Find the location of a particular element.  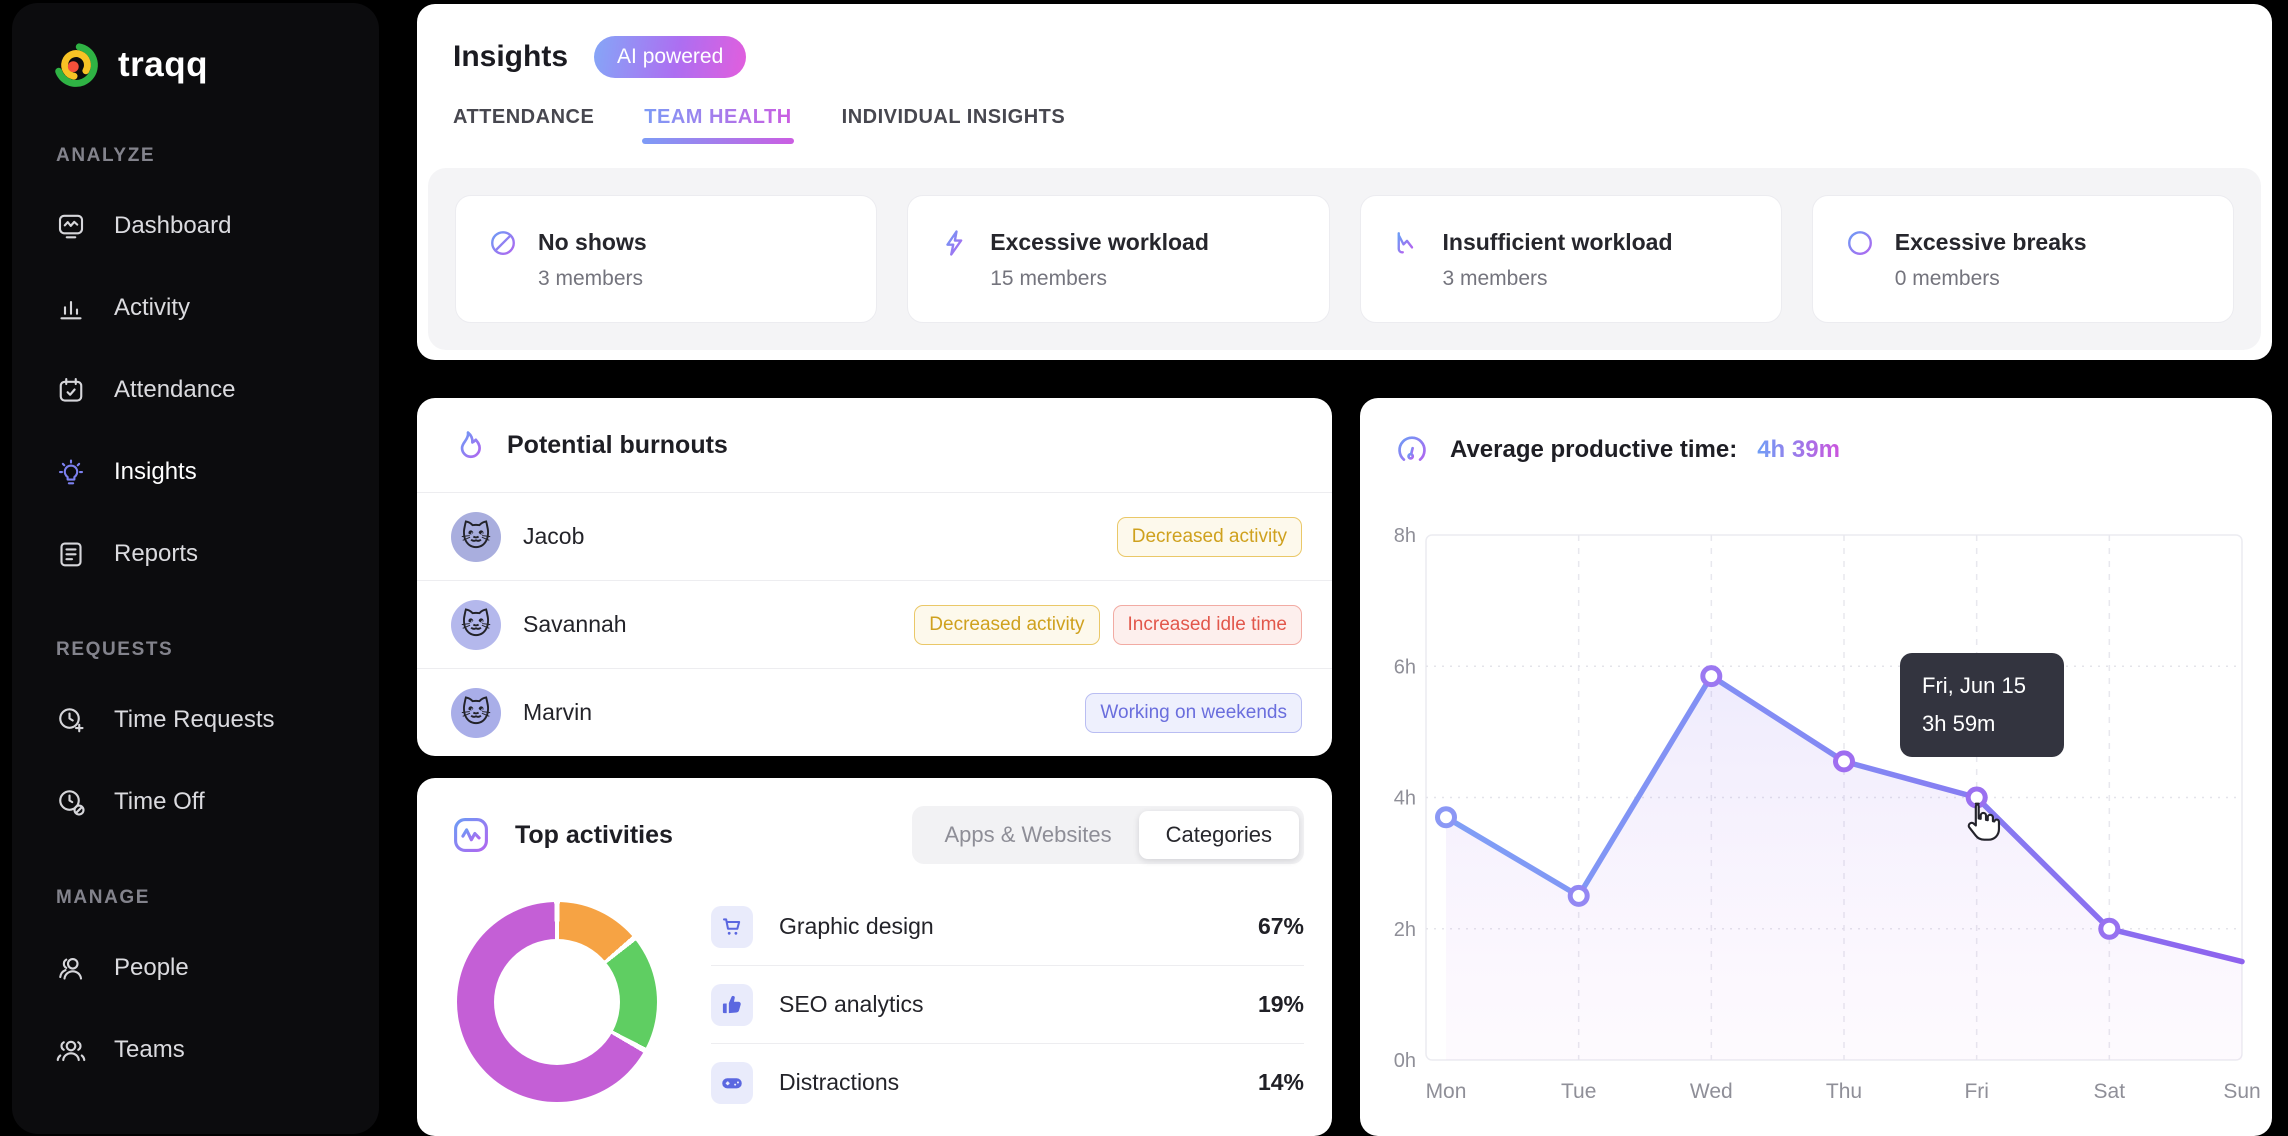

sidebar-item-teams: Teams is located at coordinates (217, 1050).